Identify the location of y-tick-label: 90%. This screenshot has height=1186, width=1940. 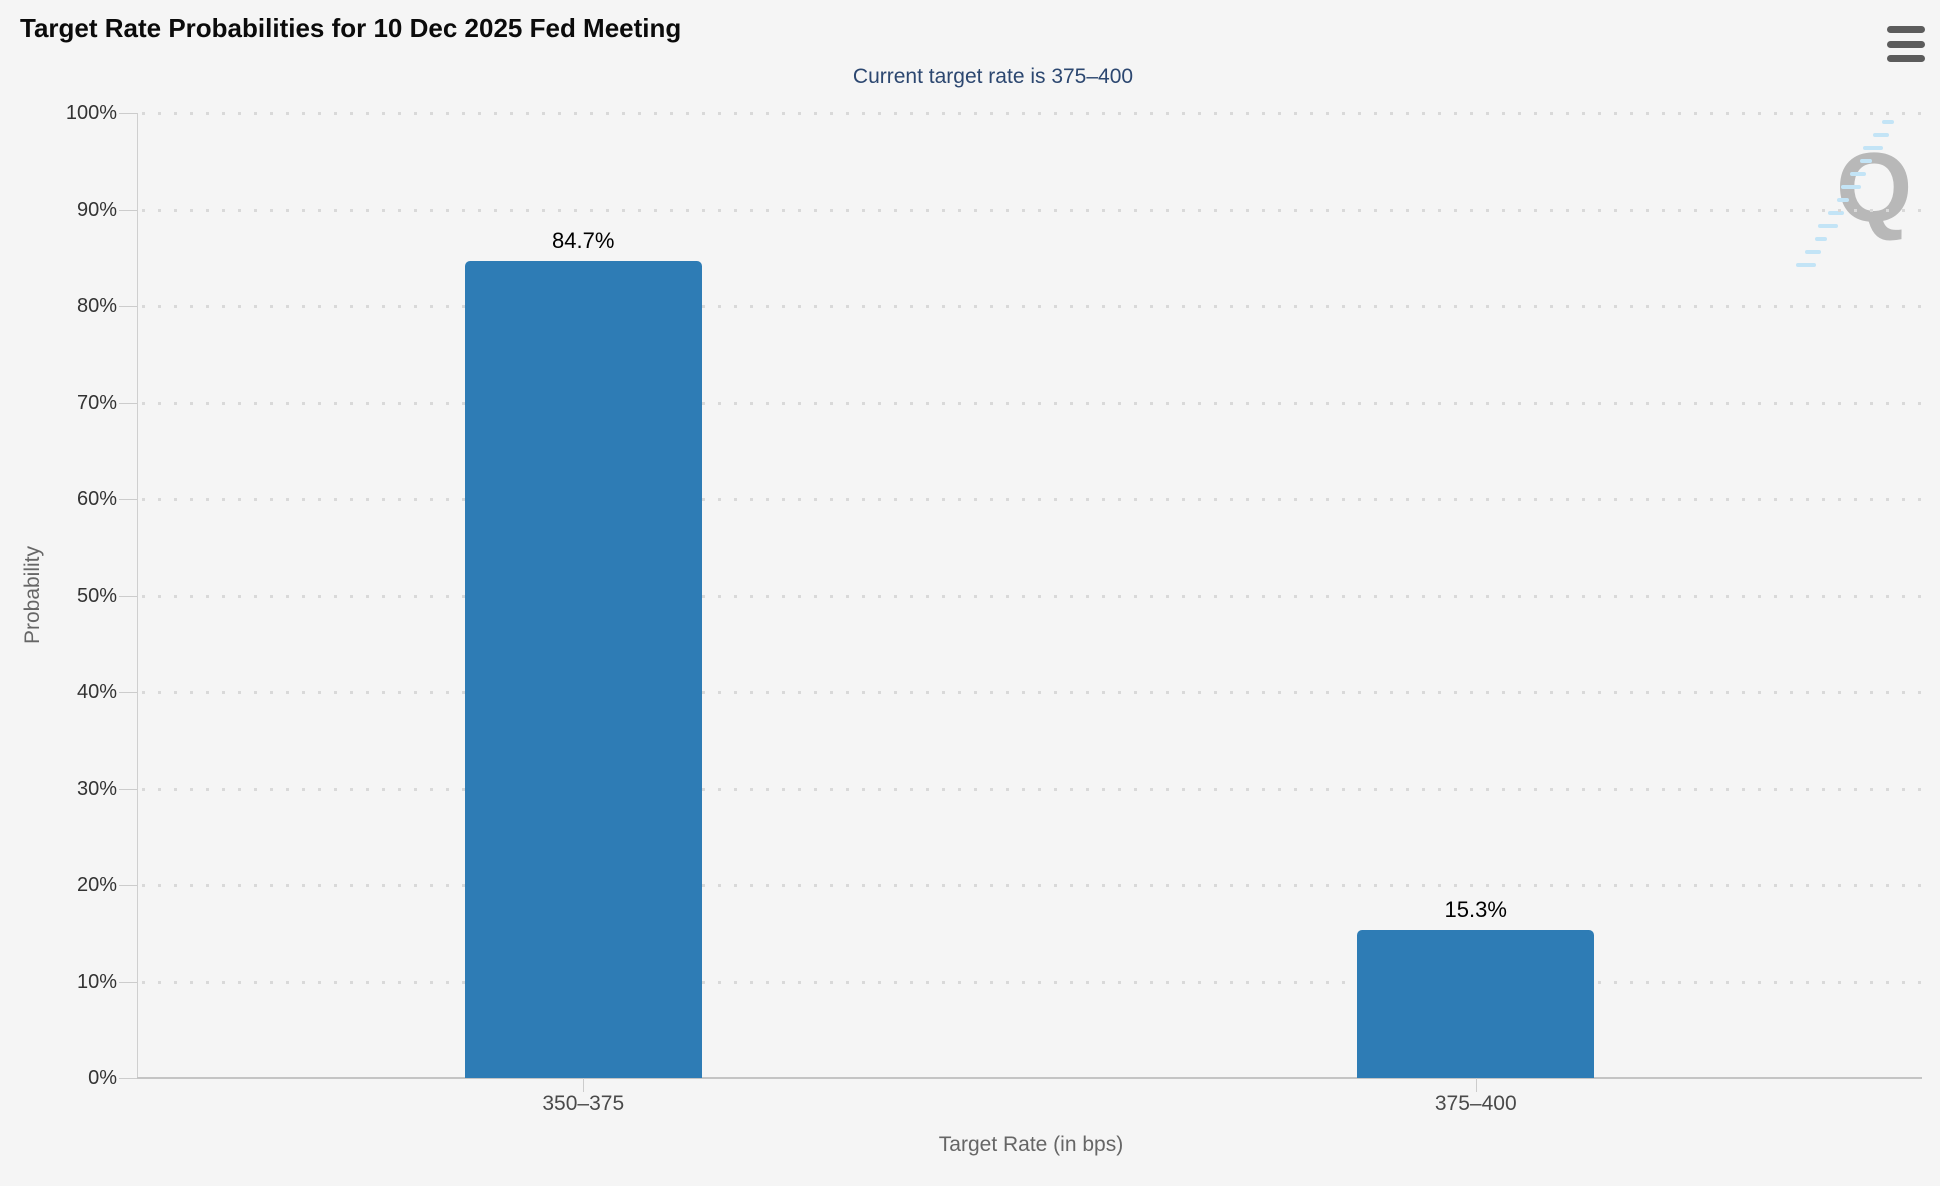
(96, 209).